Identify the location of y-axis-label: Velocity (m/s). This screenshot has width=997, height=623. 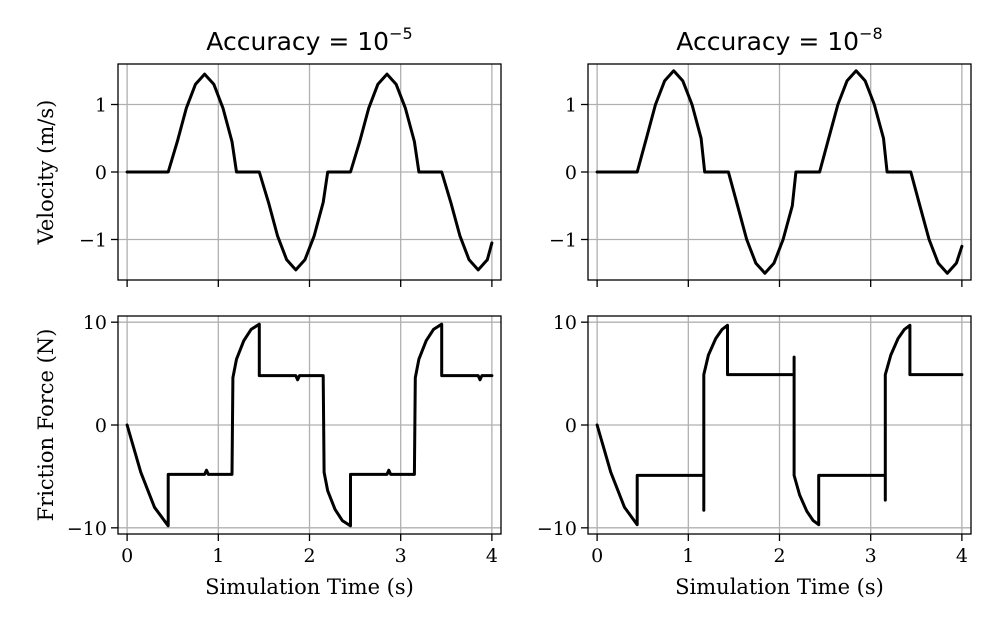
(46, 173).